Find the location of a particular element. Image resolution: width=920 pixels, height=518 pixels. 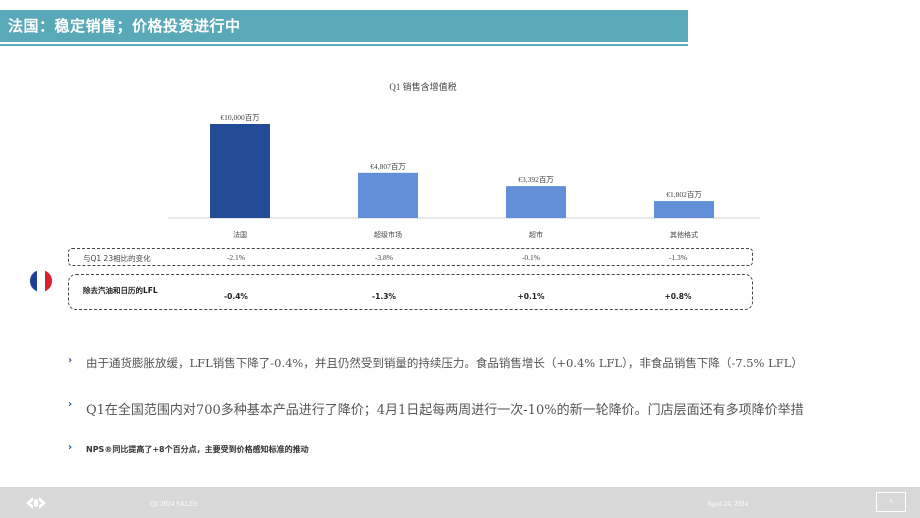

change-cell-hypermarkets: -3.8% is located at coordinates (384, 257).